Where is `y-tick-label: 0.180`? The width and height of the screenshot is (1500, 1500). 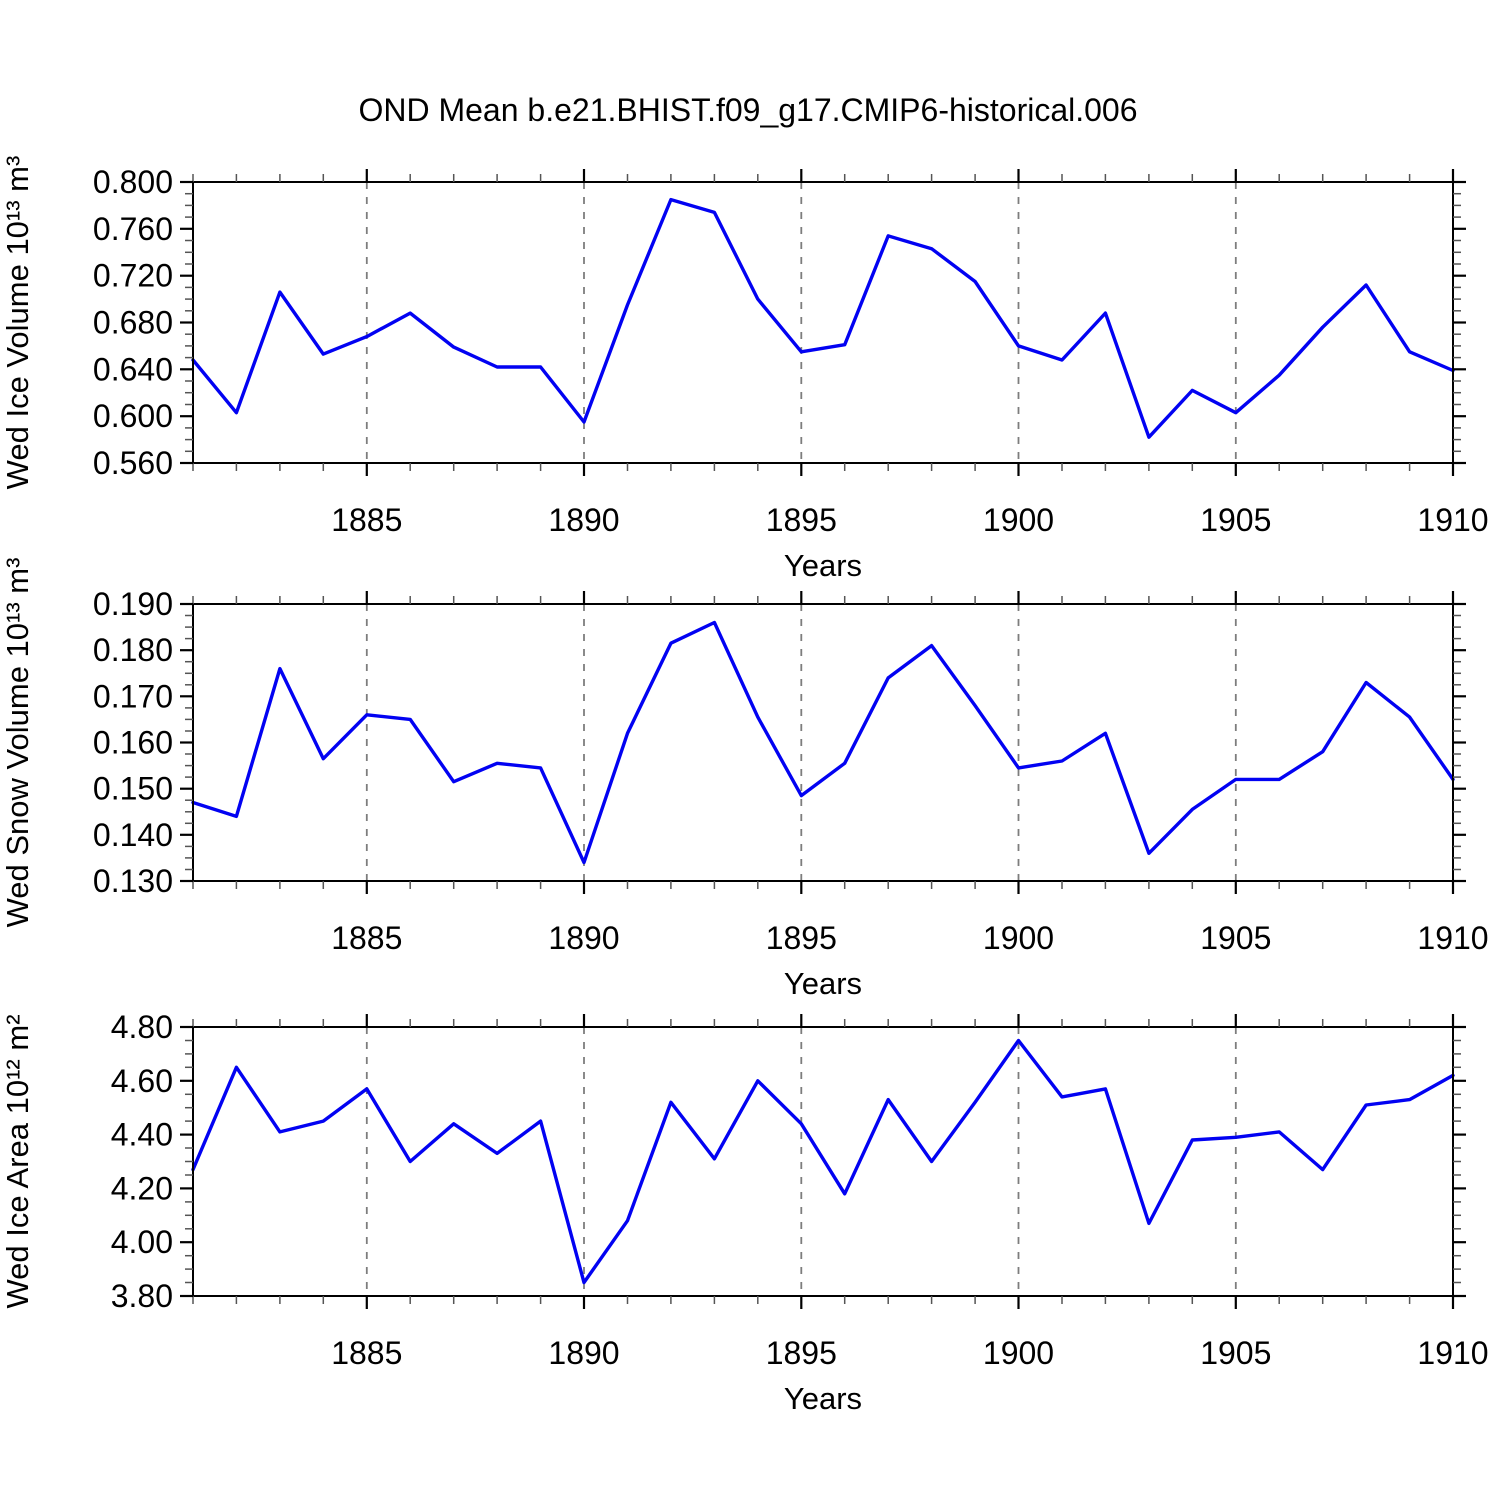 y-tick-label: 0.180 is located at coordinates (133, 650).